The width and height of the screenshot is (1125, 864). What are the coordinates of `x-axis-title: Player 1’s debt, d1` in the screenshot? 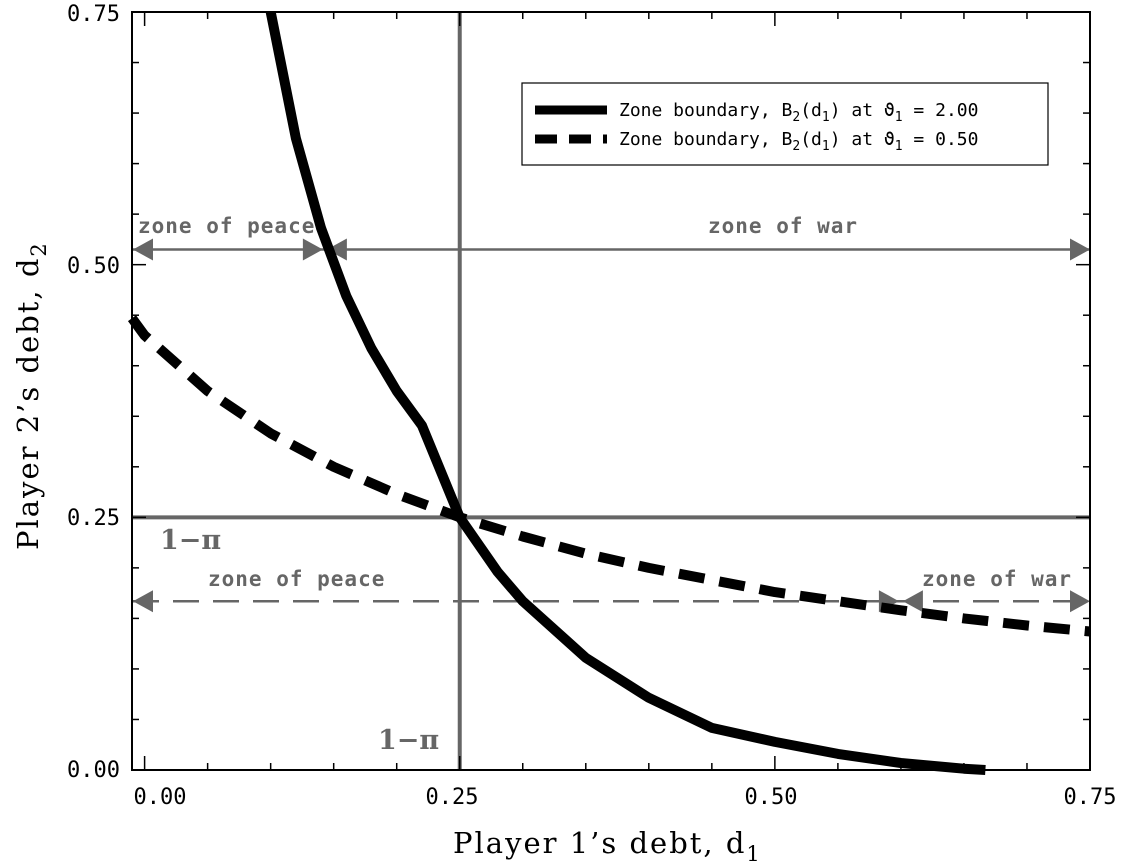 It's located at (607, 845).